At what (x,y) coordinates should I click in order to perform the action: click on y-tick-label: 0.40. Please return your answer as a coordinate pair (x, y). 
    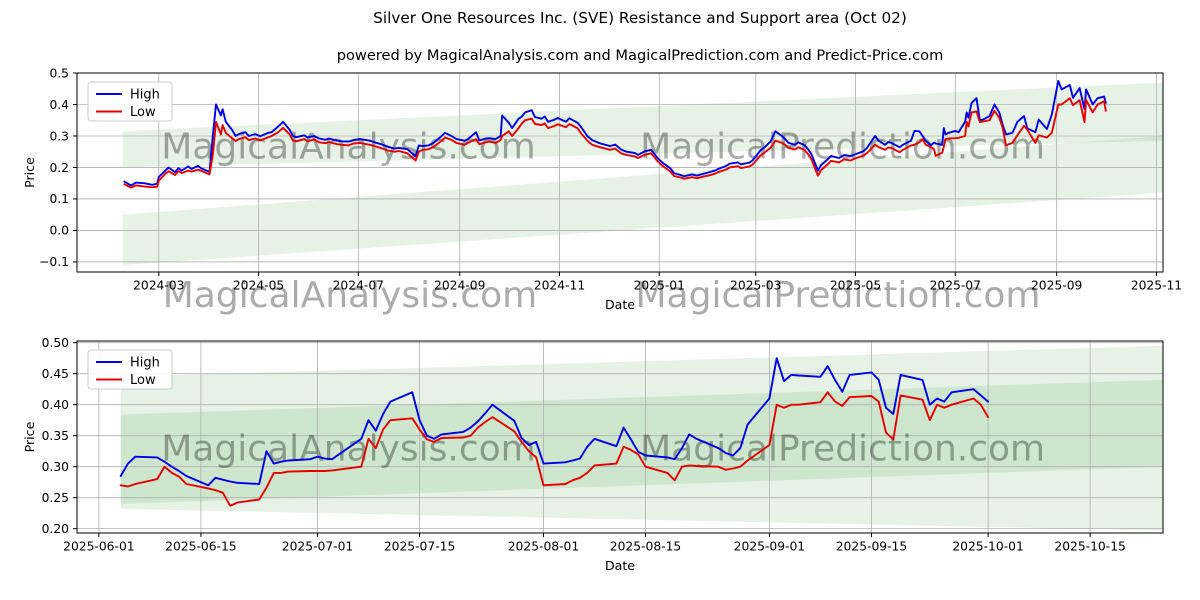
    Looking at the image, I should click on (55, 405).